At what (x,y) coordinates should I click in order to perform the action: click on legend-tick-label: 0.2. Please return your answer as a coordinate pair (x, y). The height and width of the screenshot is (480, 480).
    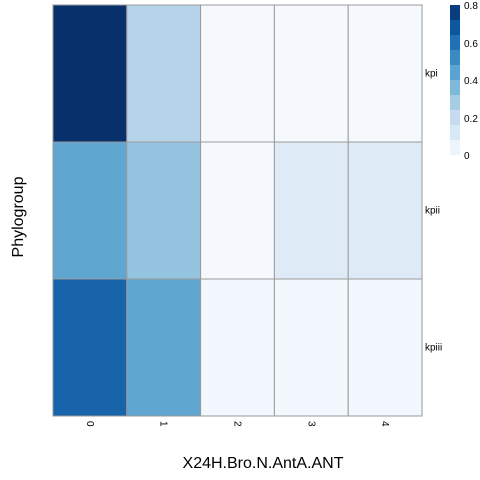
    Looking at the image, I should click on (471, 119).